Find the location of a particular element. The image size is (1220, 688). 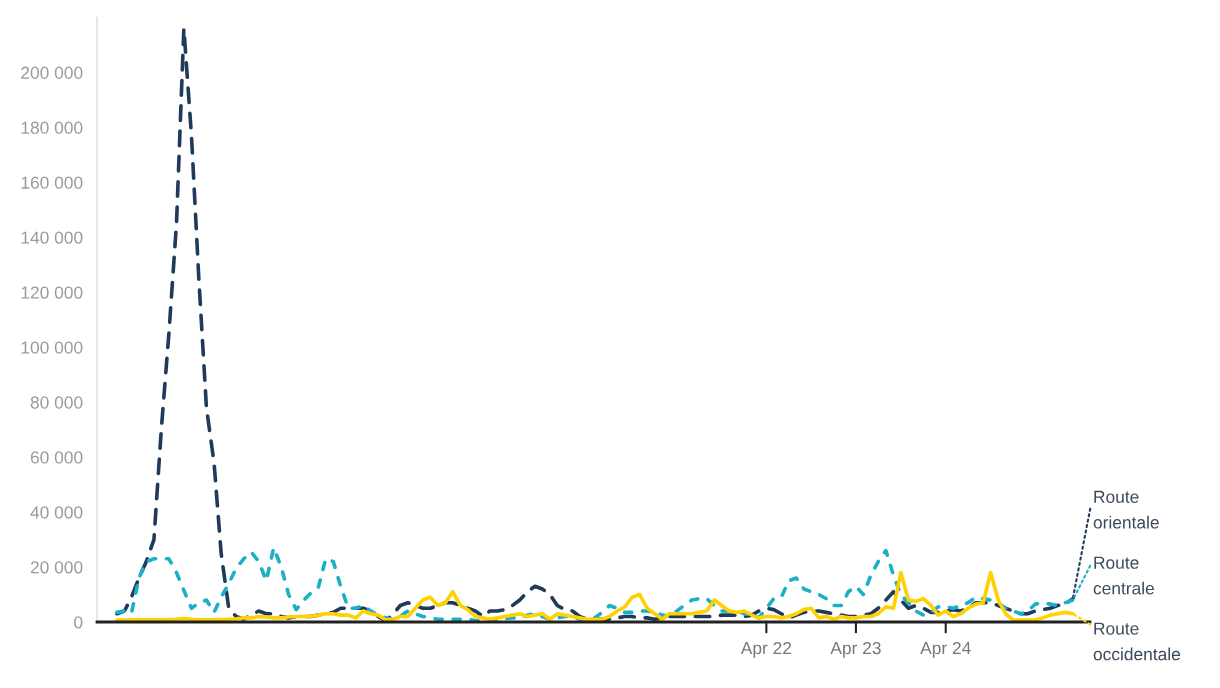

y-tick-label: 120 000 is located at coordinates (52, 292).